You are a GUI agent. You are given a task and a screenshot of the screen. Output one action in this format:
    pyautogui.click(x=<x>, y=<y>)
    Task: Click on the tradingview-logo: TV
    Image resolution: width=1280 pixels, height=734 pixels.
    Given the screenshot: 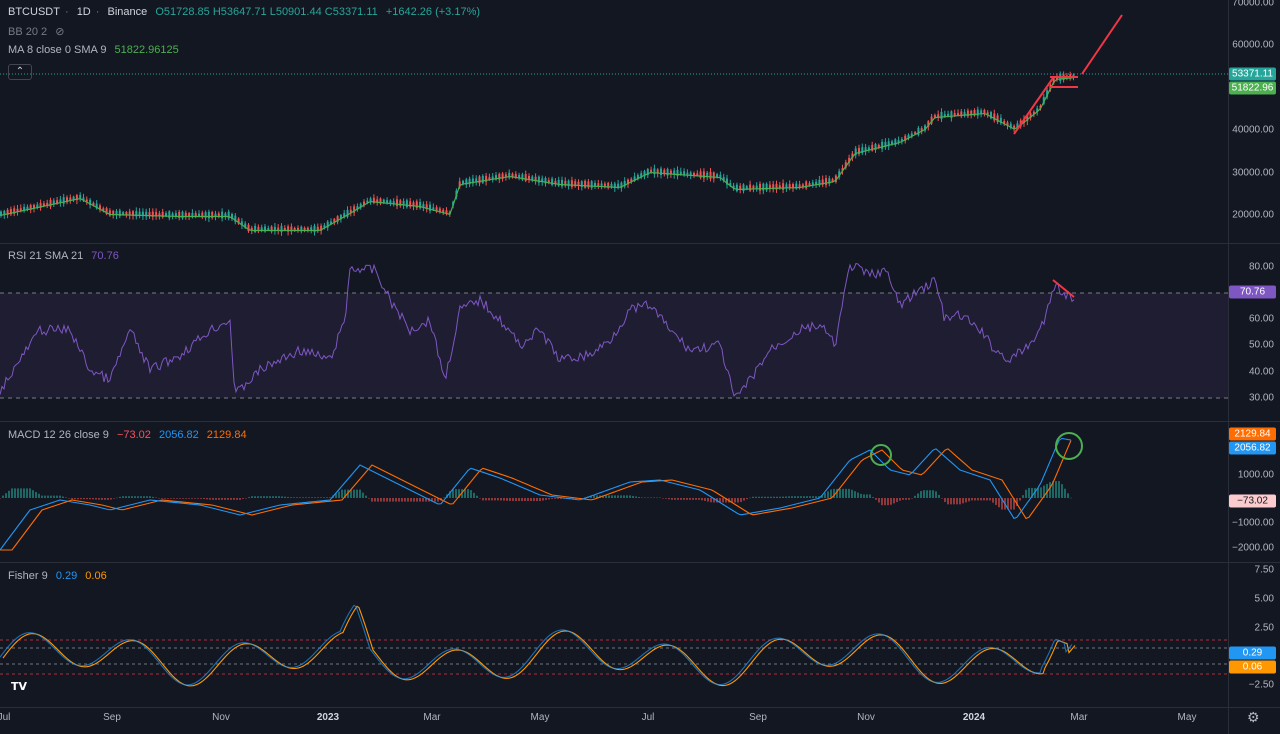 What is the action you would take?
    pyautogui.click(x=19, y=687)
    